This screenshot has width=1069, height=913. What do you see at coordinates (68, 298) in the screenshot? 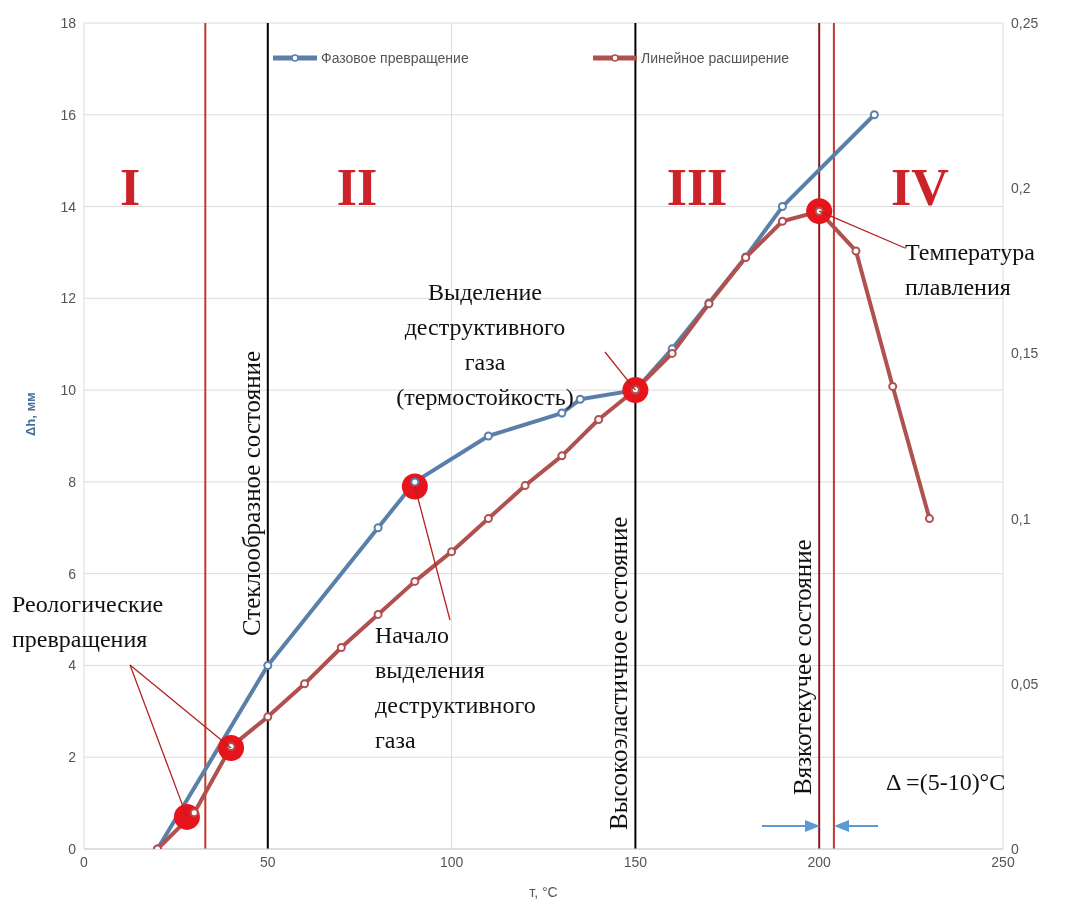
I see `y-tick-label: 12` at bounding box center [68, 298].